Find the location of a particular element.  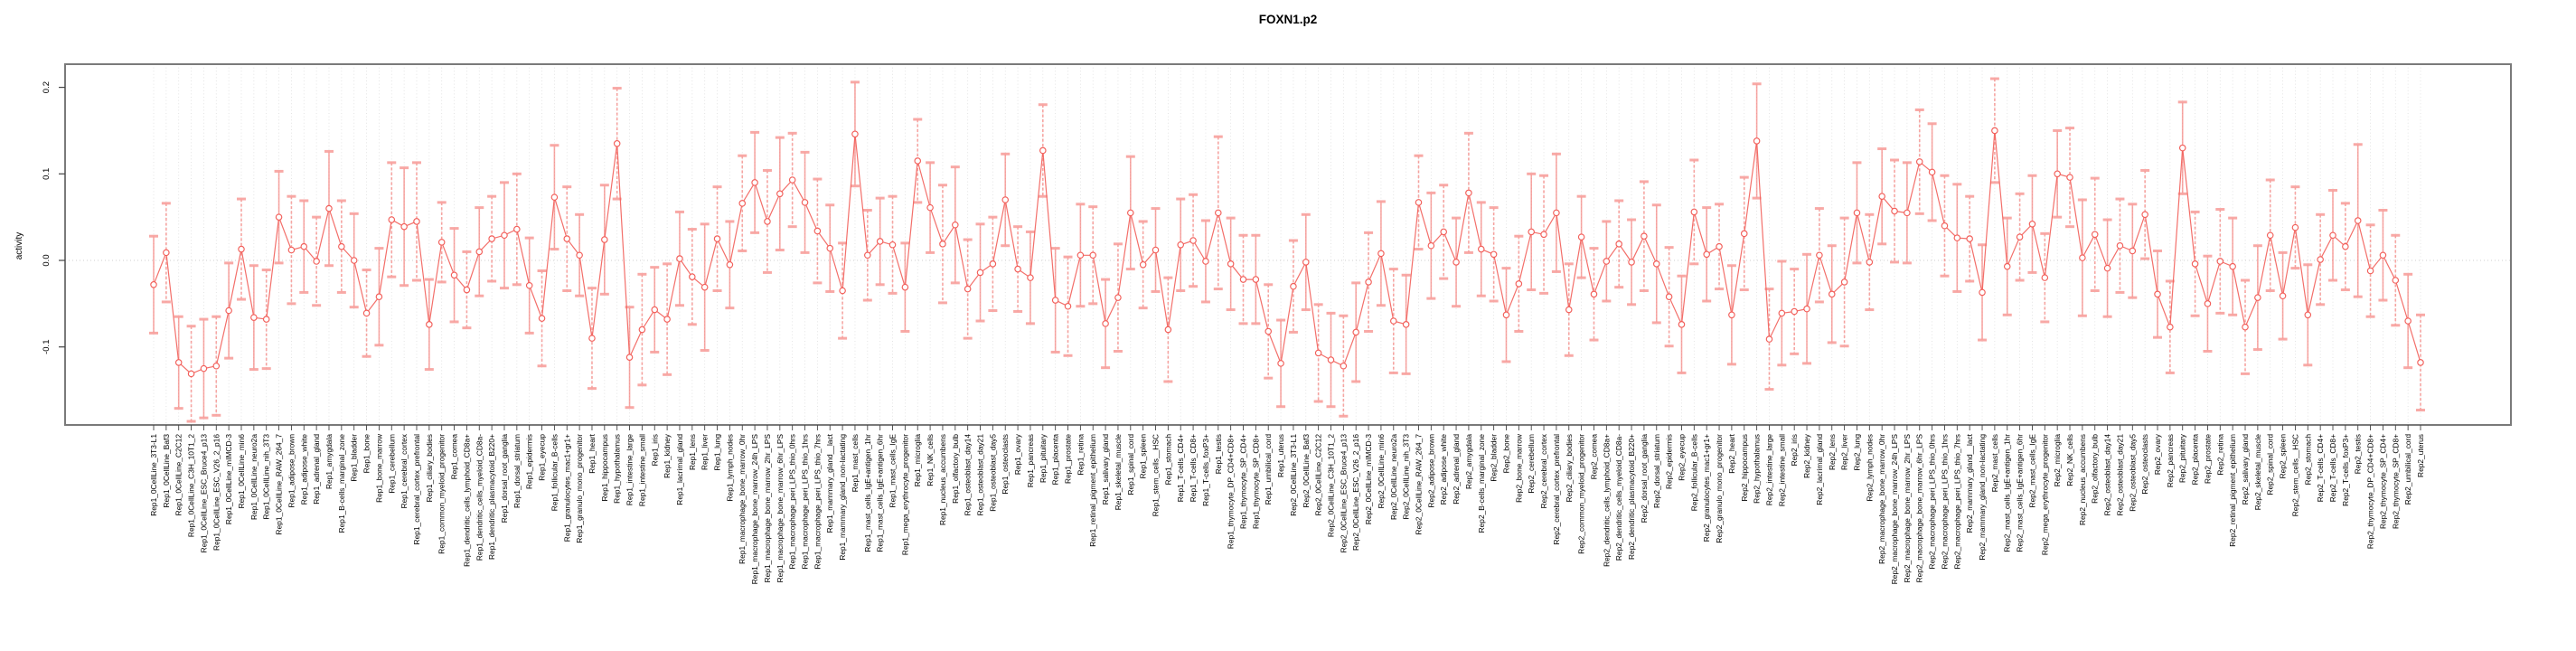

x-tick-label: Rep1_mast_cells is located at coordinates (856, 463).